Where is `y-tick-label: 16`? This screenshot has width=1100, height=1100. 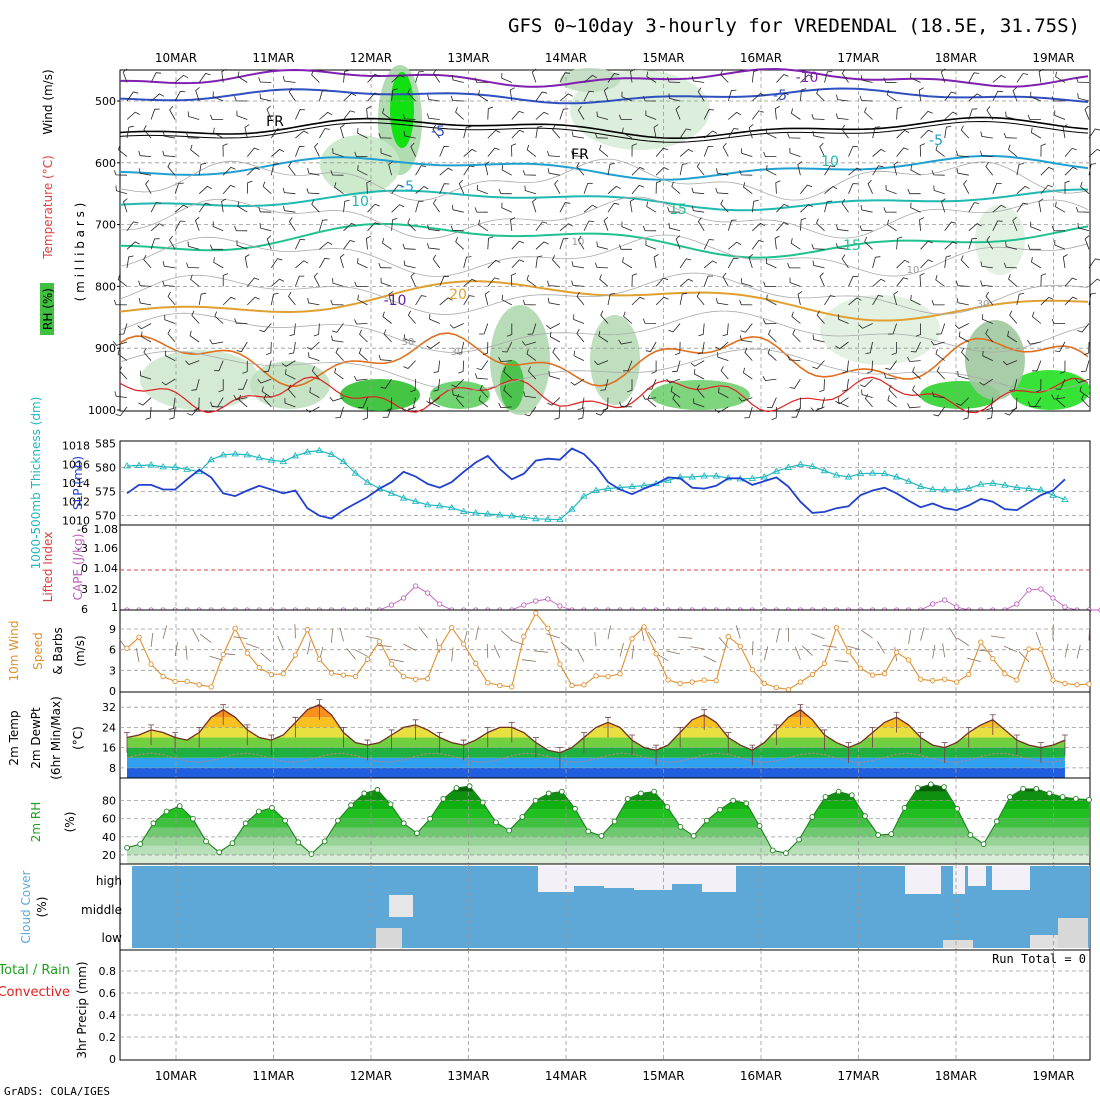
y-tick-label: 16 is located at coordinates (109, 748).